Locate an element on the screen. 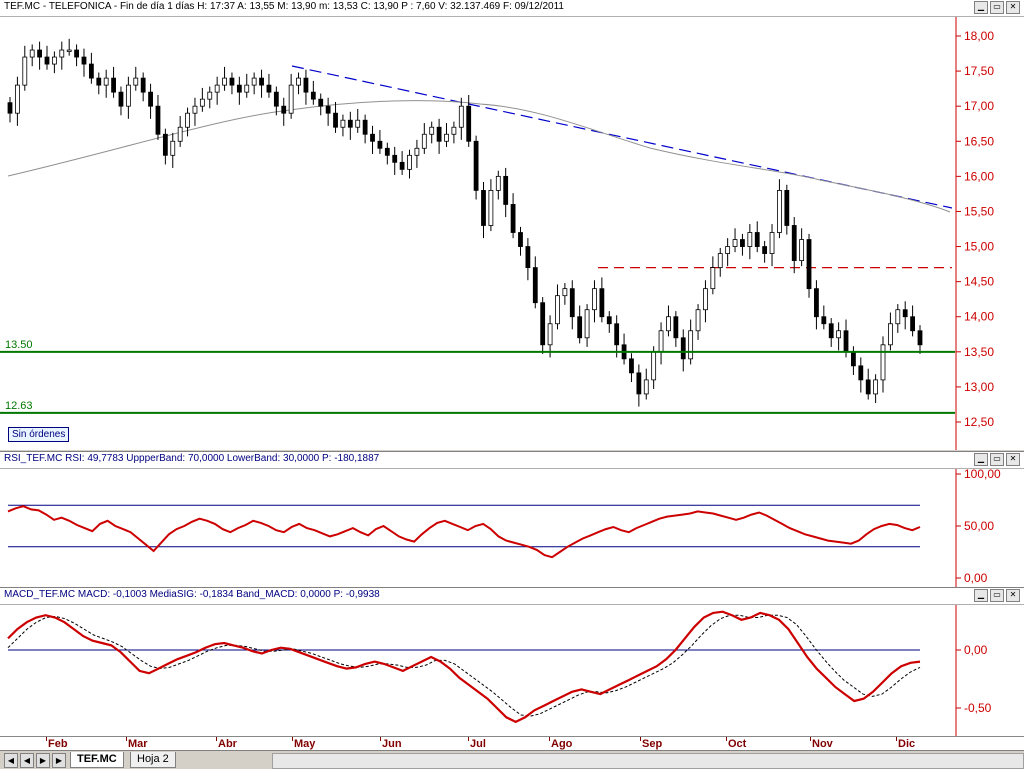  price-tick-label: 14,00 is located at coordinates (979, 317).